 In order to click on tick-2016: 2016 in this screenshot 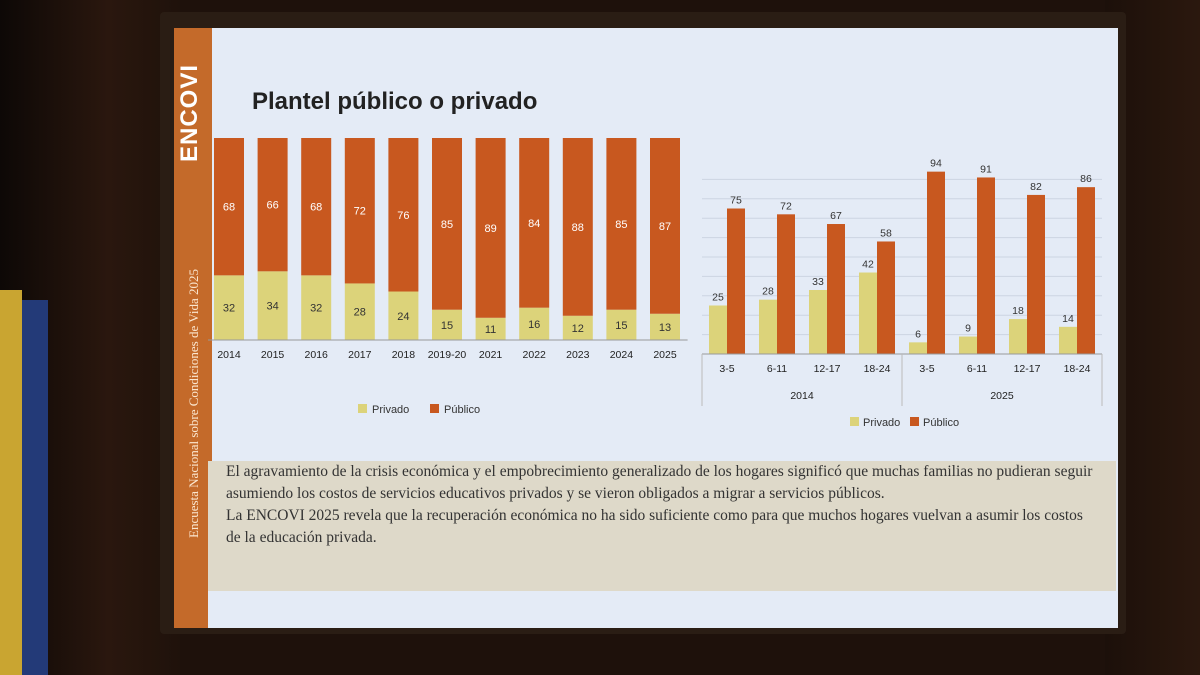, I will do `click(317, 355)`.